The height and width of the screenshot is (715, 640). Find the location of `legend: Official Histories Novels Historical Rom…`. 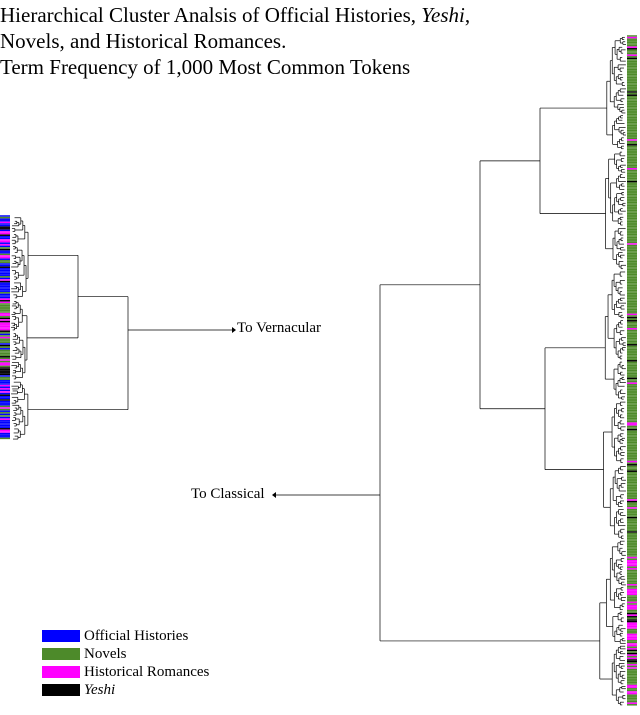

legend: Official Histories Novels Historical Rom… is located at coordinates (125, 663).